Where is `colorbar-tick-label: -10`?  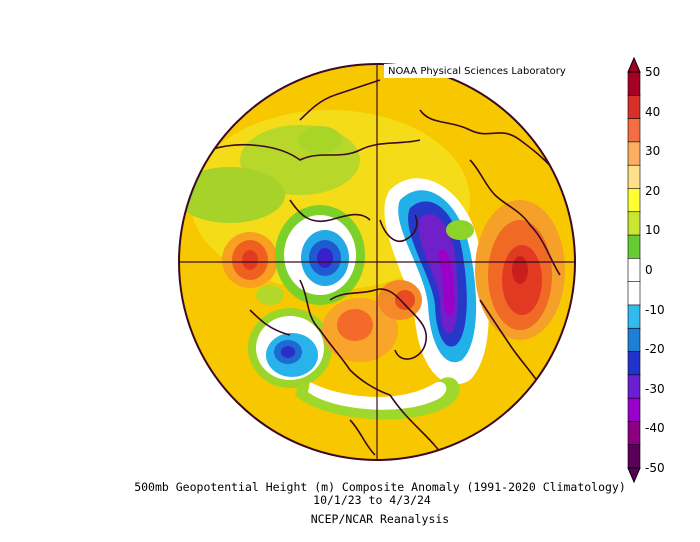 colorbar-tick-label: -10 is located at coordinates (655, 309).